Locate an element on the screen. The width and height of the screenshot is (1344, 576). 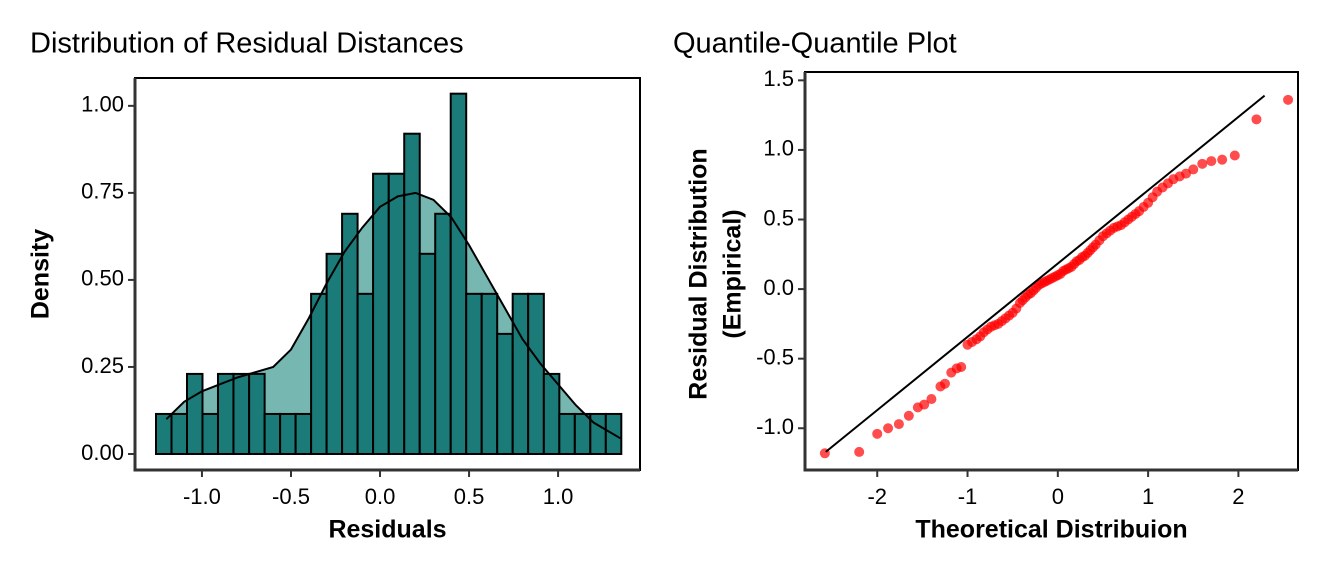
x-tick-label: 0.5 is located at coordinates (469, 496).